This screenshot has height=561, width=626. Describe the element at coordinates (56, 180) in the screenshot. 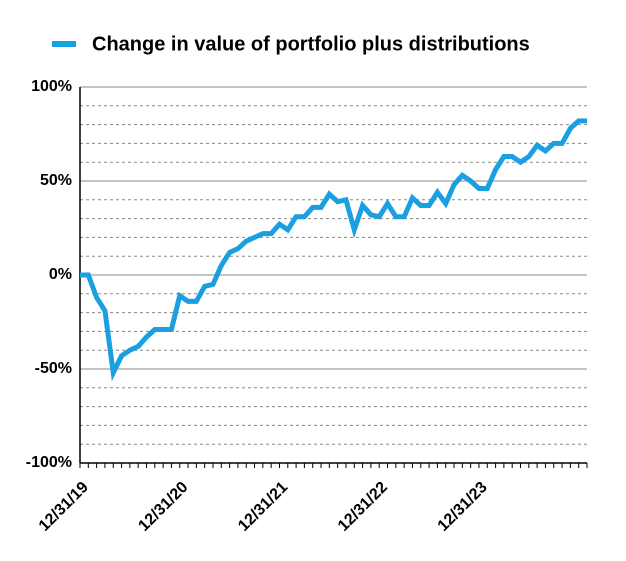

I see `y-tick-label: 50%` at that location.